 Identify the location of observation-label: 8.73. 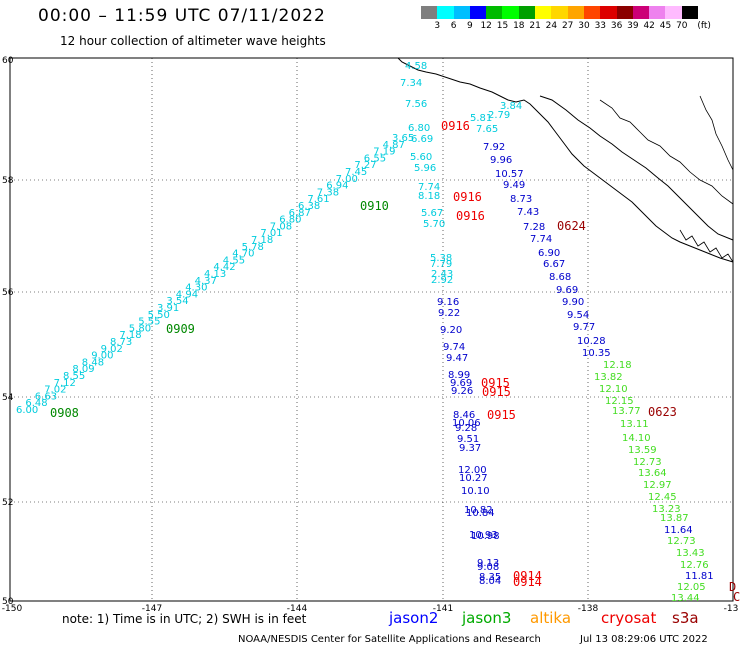
(521, 199).